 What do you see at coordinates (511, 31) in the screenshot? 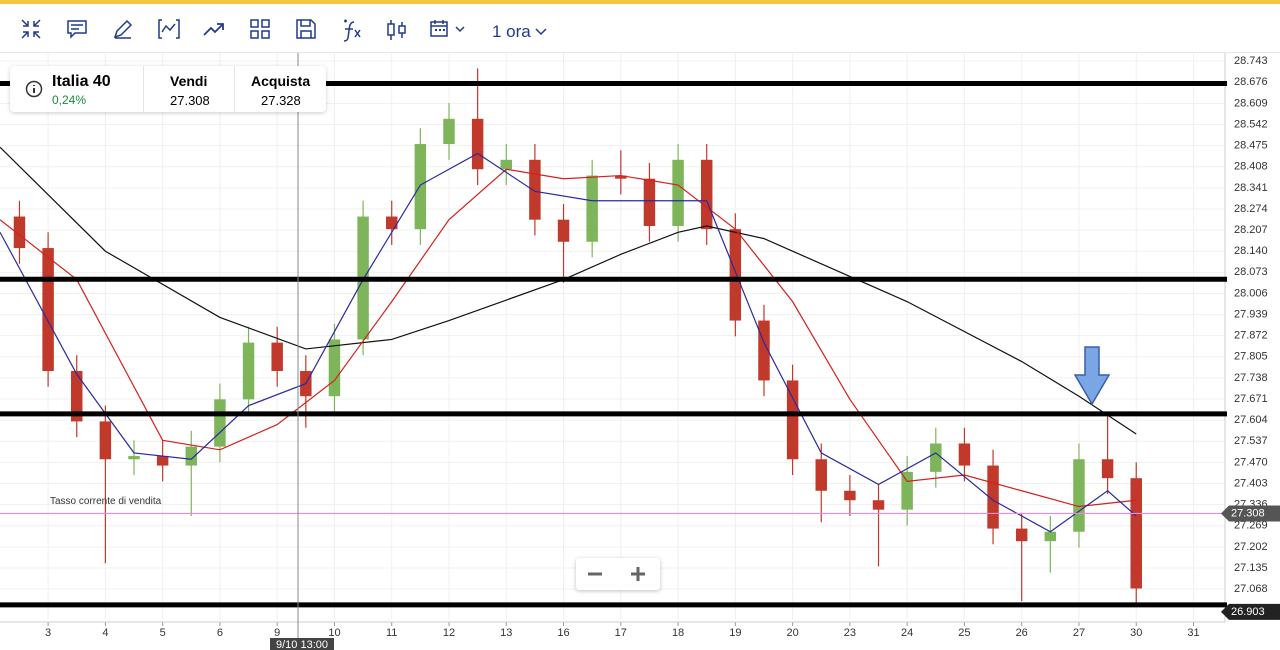
I see `interval-label: 1 ora` at bounding box center [511, 31].